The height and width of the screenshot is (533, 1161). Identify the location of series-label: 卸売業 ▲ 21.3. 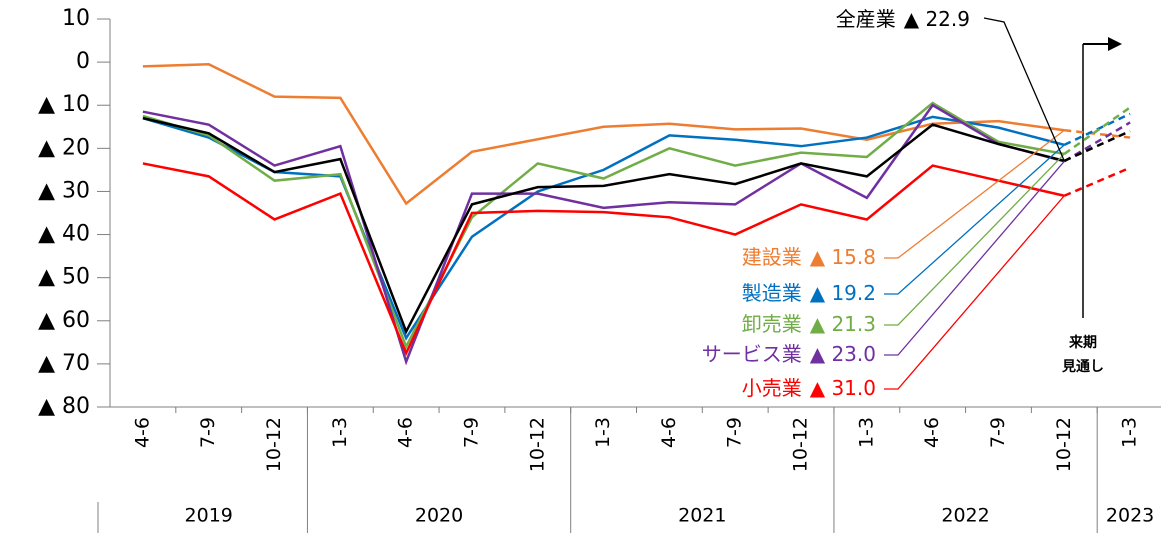
(809, 324).